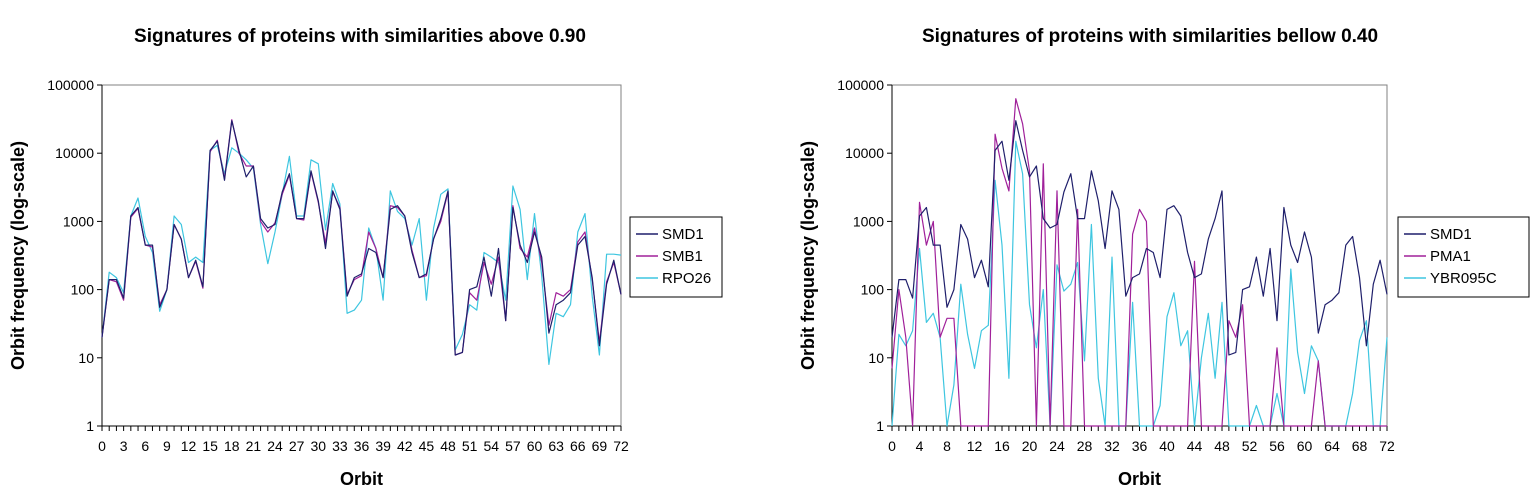 This screenshot has width=1538, height=498. What do you see at coordinates (1167, 446) in the screenshot?
I see `x-tick-label: 40` at bounding box center [1167, 446].